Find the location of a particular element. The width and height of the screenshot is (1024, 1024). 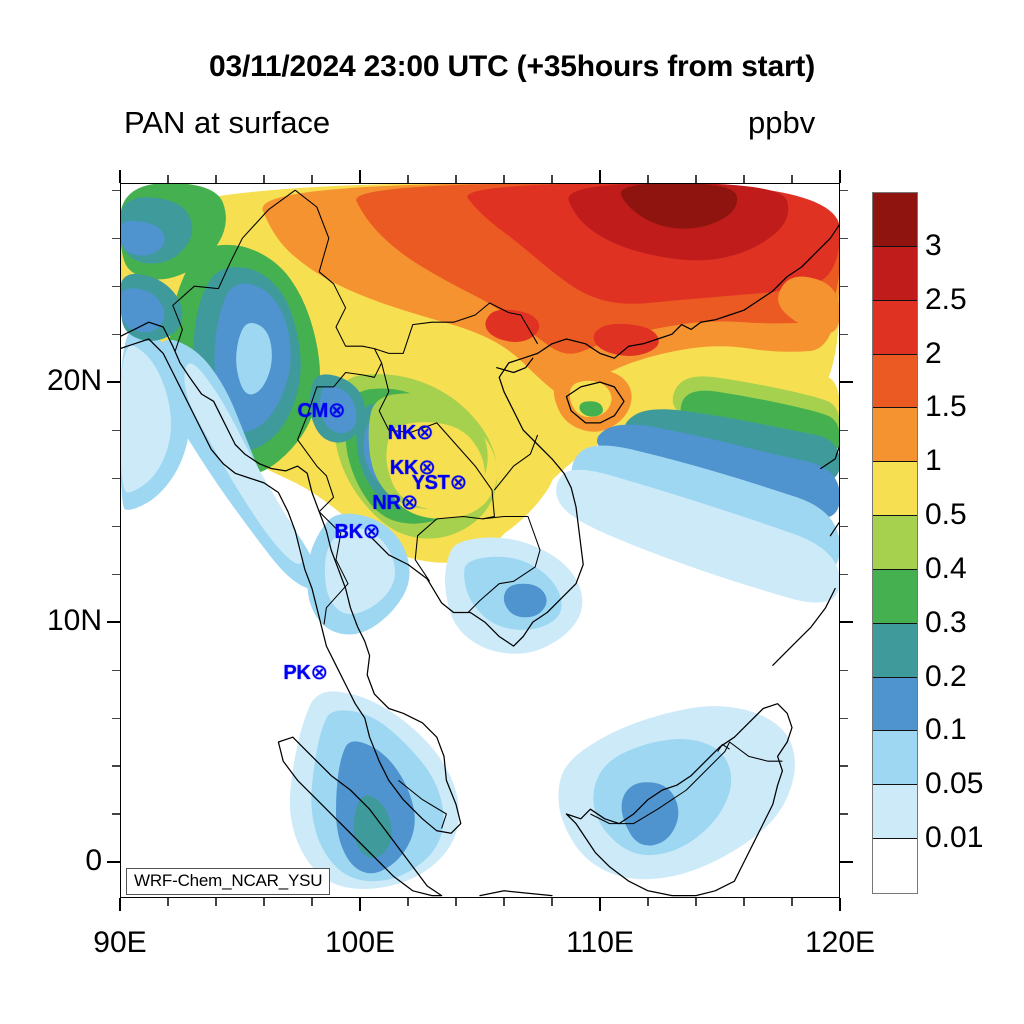

station-marker-nk: NK⊗ is located at coordinates (411, 432).